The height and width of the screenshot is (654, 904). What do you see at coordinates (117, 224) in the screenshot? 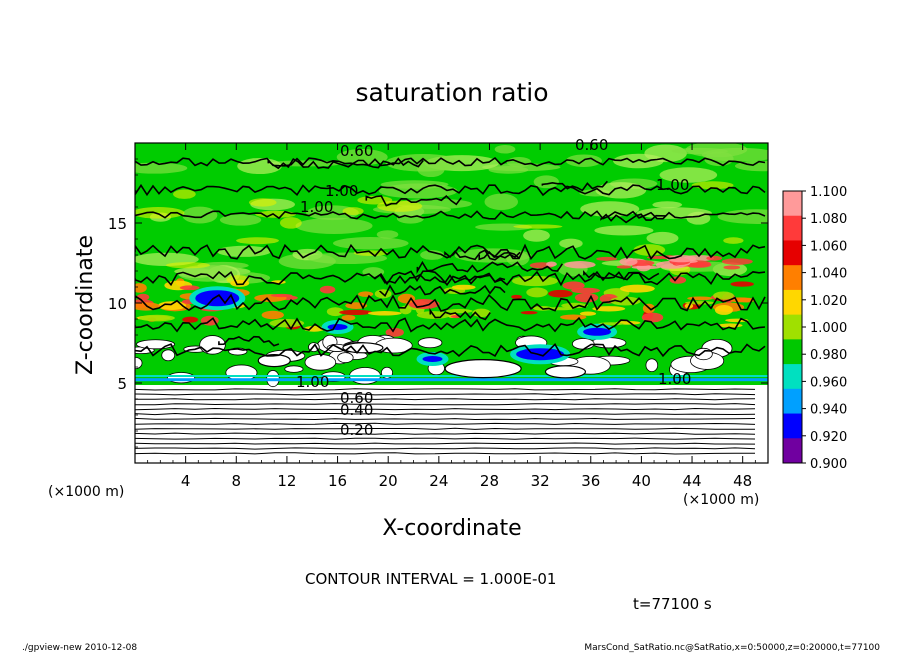
I see `y-tick-label: 15` at bounding box center [117, 224].